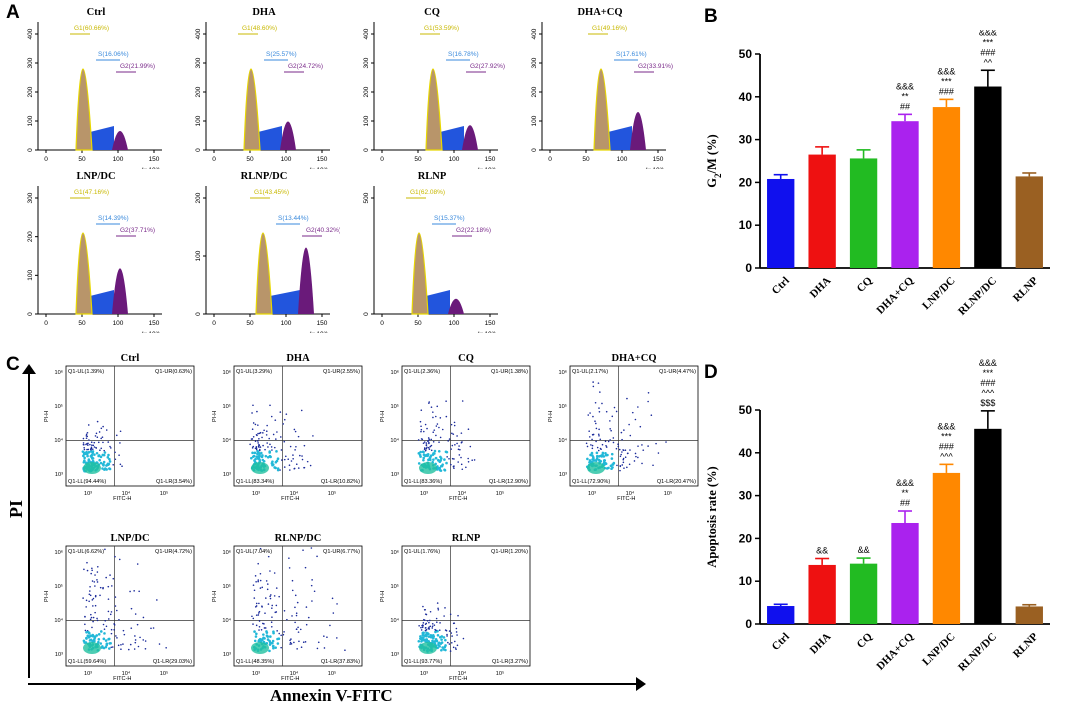 The width and height of the screenshot is (1065, 708). Describe the element at coordinates (341, 552) in the screenshot. I see `quadrant-ur-label: Q1-UR(6.77%)` at that location.